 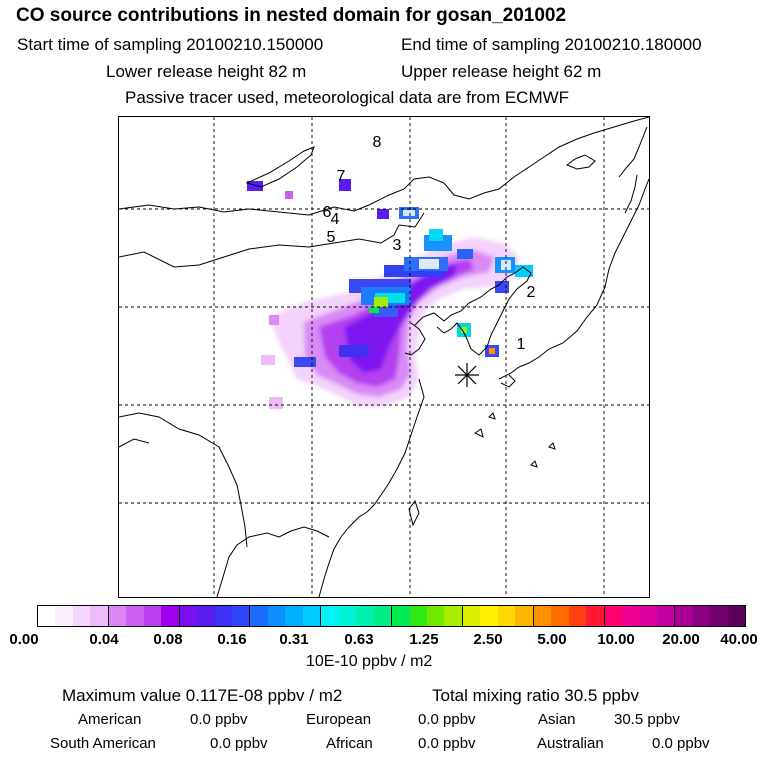 What do you see at coordinates (349, 743) in the screenshot?
I see `african-label: African` at bounding box center [349, 743].